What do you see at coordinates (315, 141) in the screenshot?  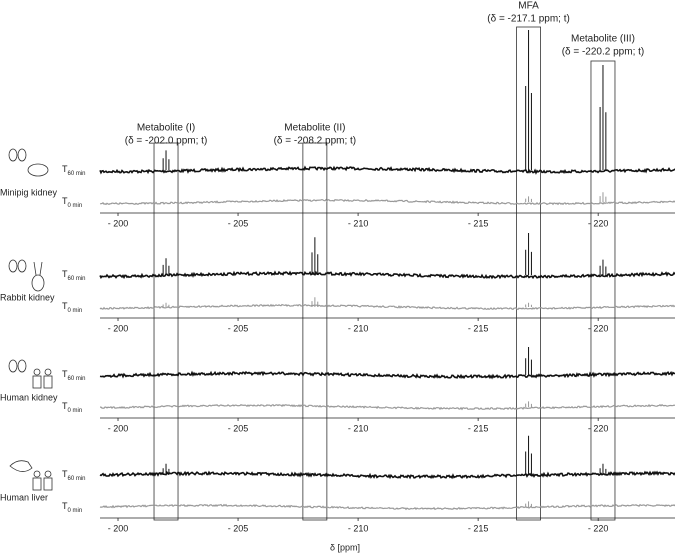 I see `signal-shift: (δ = -208.2 ppm; t)` at bounding box center [315, 141].